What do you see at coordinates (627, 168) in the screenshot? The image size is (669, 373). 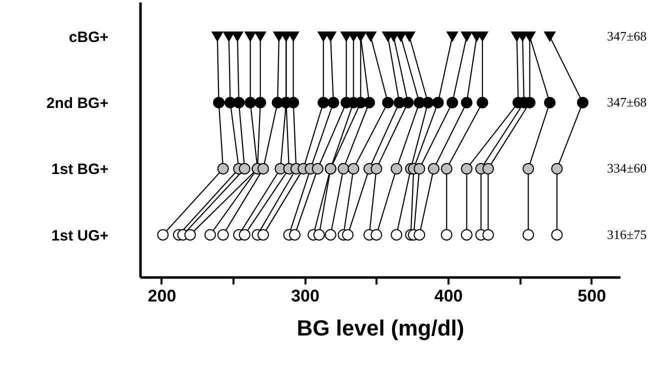 I see `annotation: 334±60` at bounding box center [627, 168].